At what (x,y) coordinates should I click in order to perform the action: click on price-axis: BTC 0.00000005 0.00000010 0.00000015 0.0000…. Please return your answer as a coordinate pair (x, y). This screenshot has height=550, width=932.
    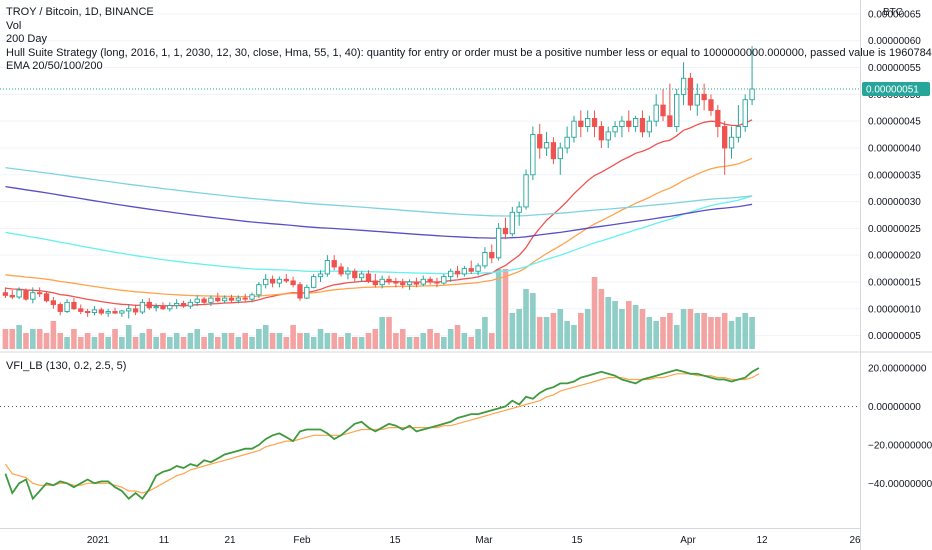
    Looking at the image, I should click on (894, 174).